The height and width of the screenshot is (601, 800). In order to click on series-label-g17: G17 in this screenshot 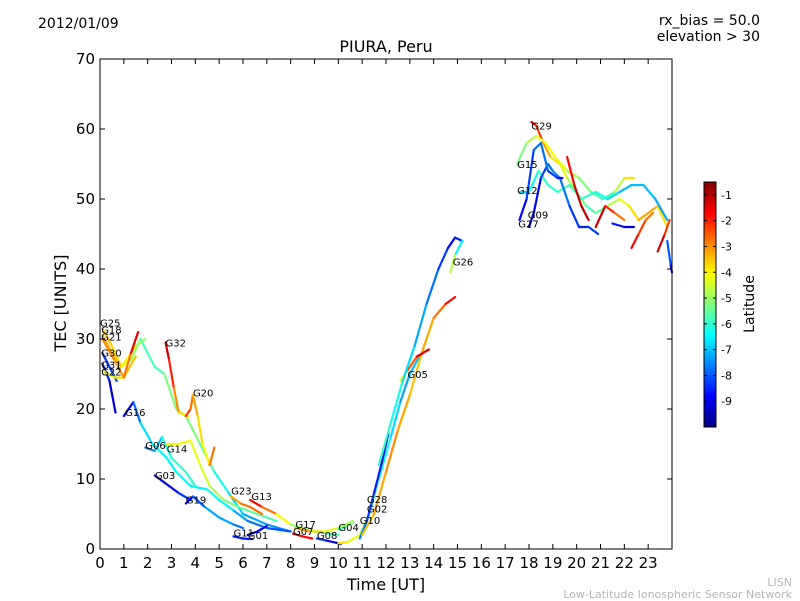, I will do `click(305, 525)`.